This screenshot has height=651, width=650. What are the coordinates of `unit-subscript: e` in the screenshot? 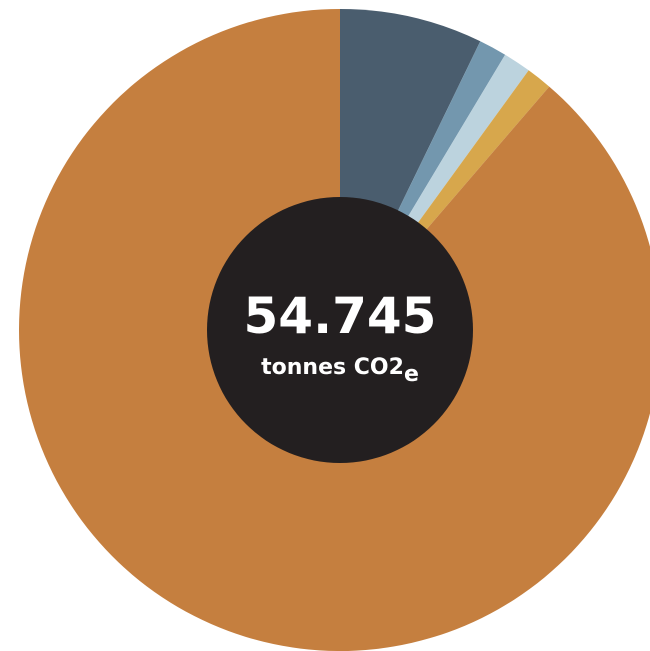 It's located at (411, 374).